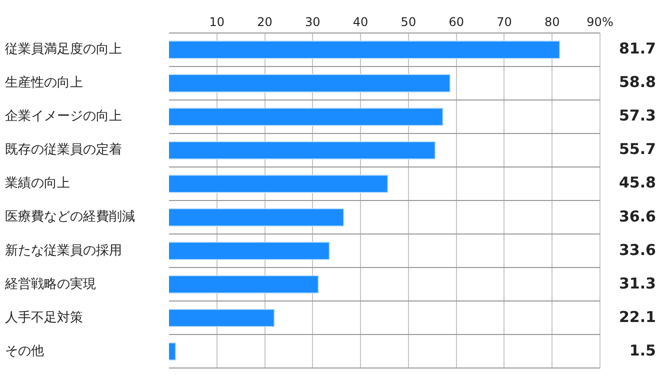 The image size is (670, 379). Describe the element at coordinates (63, 49) in the screenshot. I see `y-tick-label: 従業員満足度の向上` at that location.